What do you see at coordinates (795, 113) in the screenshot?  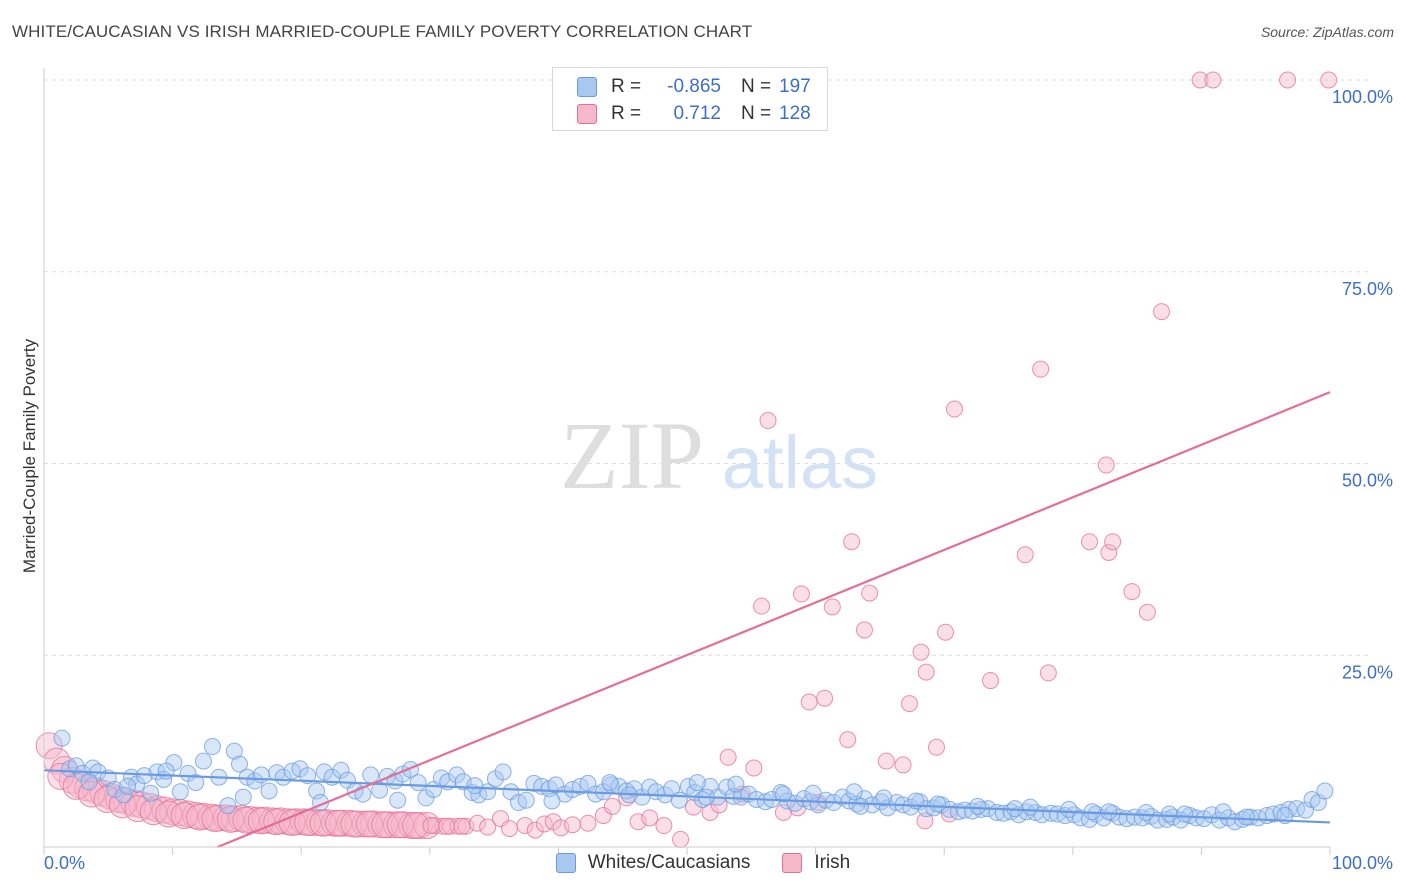 I see `legend-n-value: 128` at bounding box center [795, 113].